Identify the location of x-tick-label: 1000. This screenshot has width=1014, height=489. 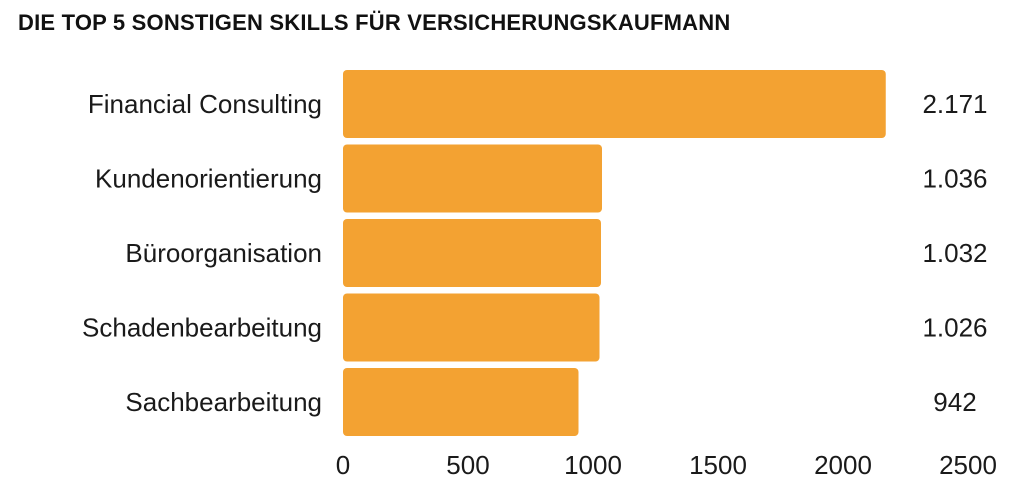
(593, 465).